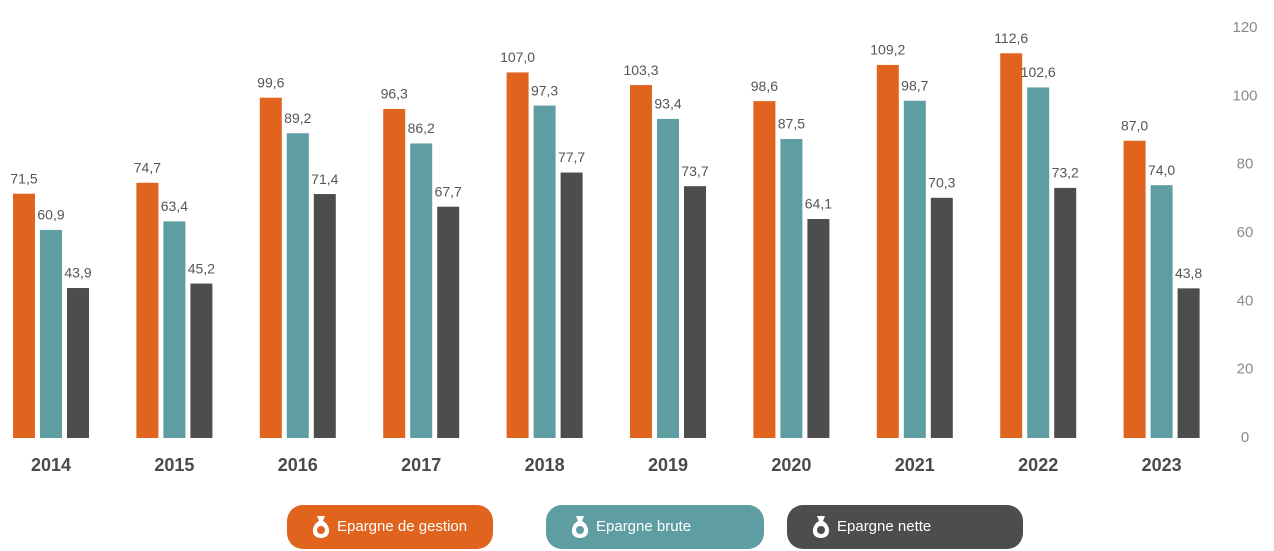 The height and width of the screenshot is (551, 1274). What do you see at coordinates (667, 104) in the screenshot?
I see `value-label: 93,4` at bounding box center [667, 104].